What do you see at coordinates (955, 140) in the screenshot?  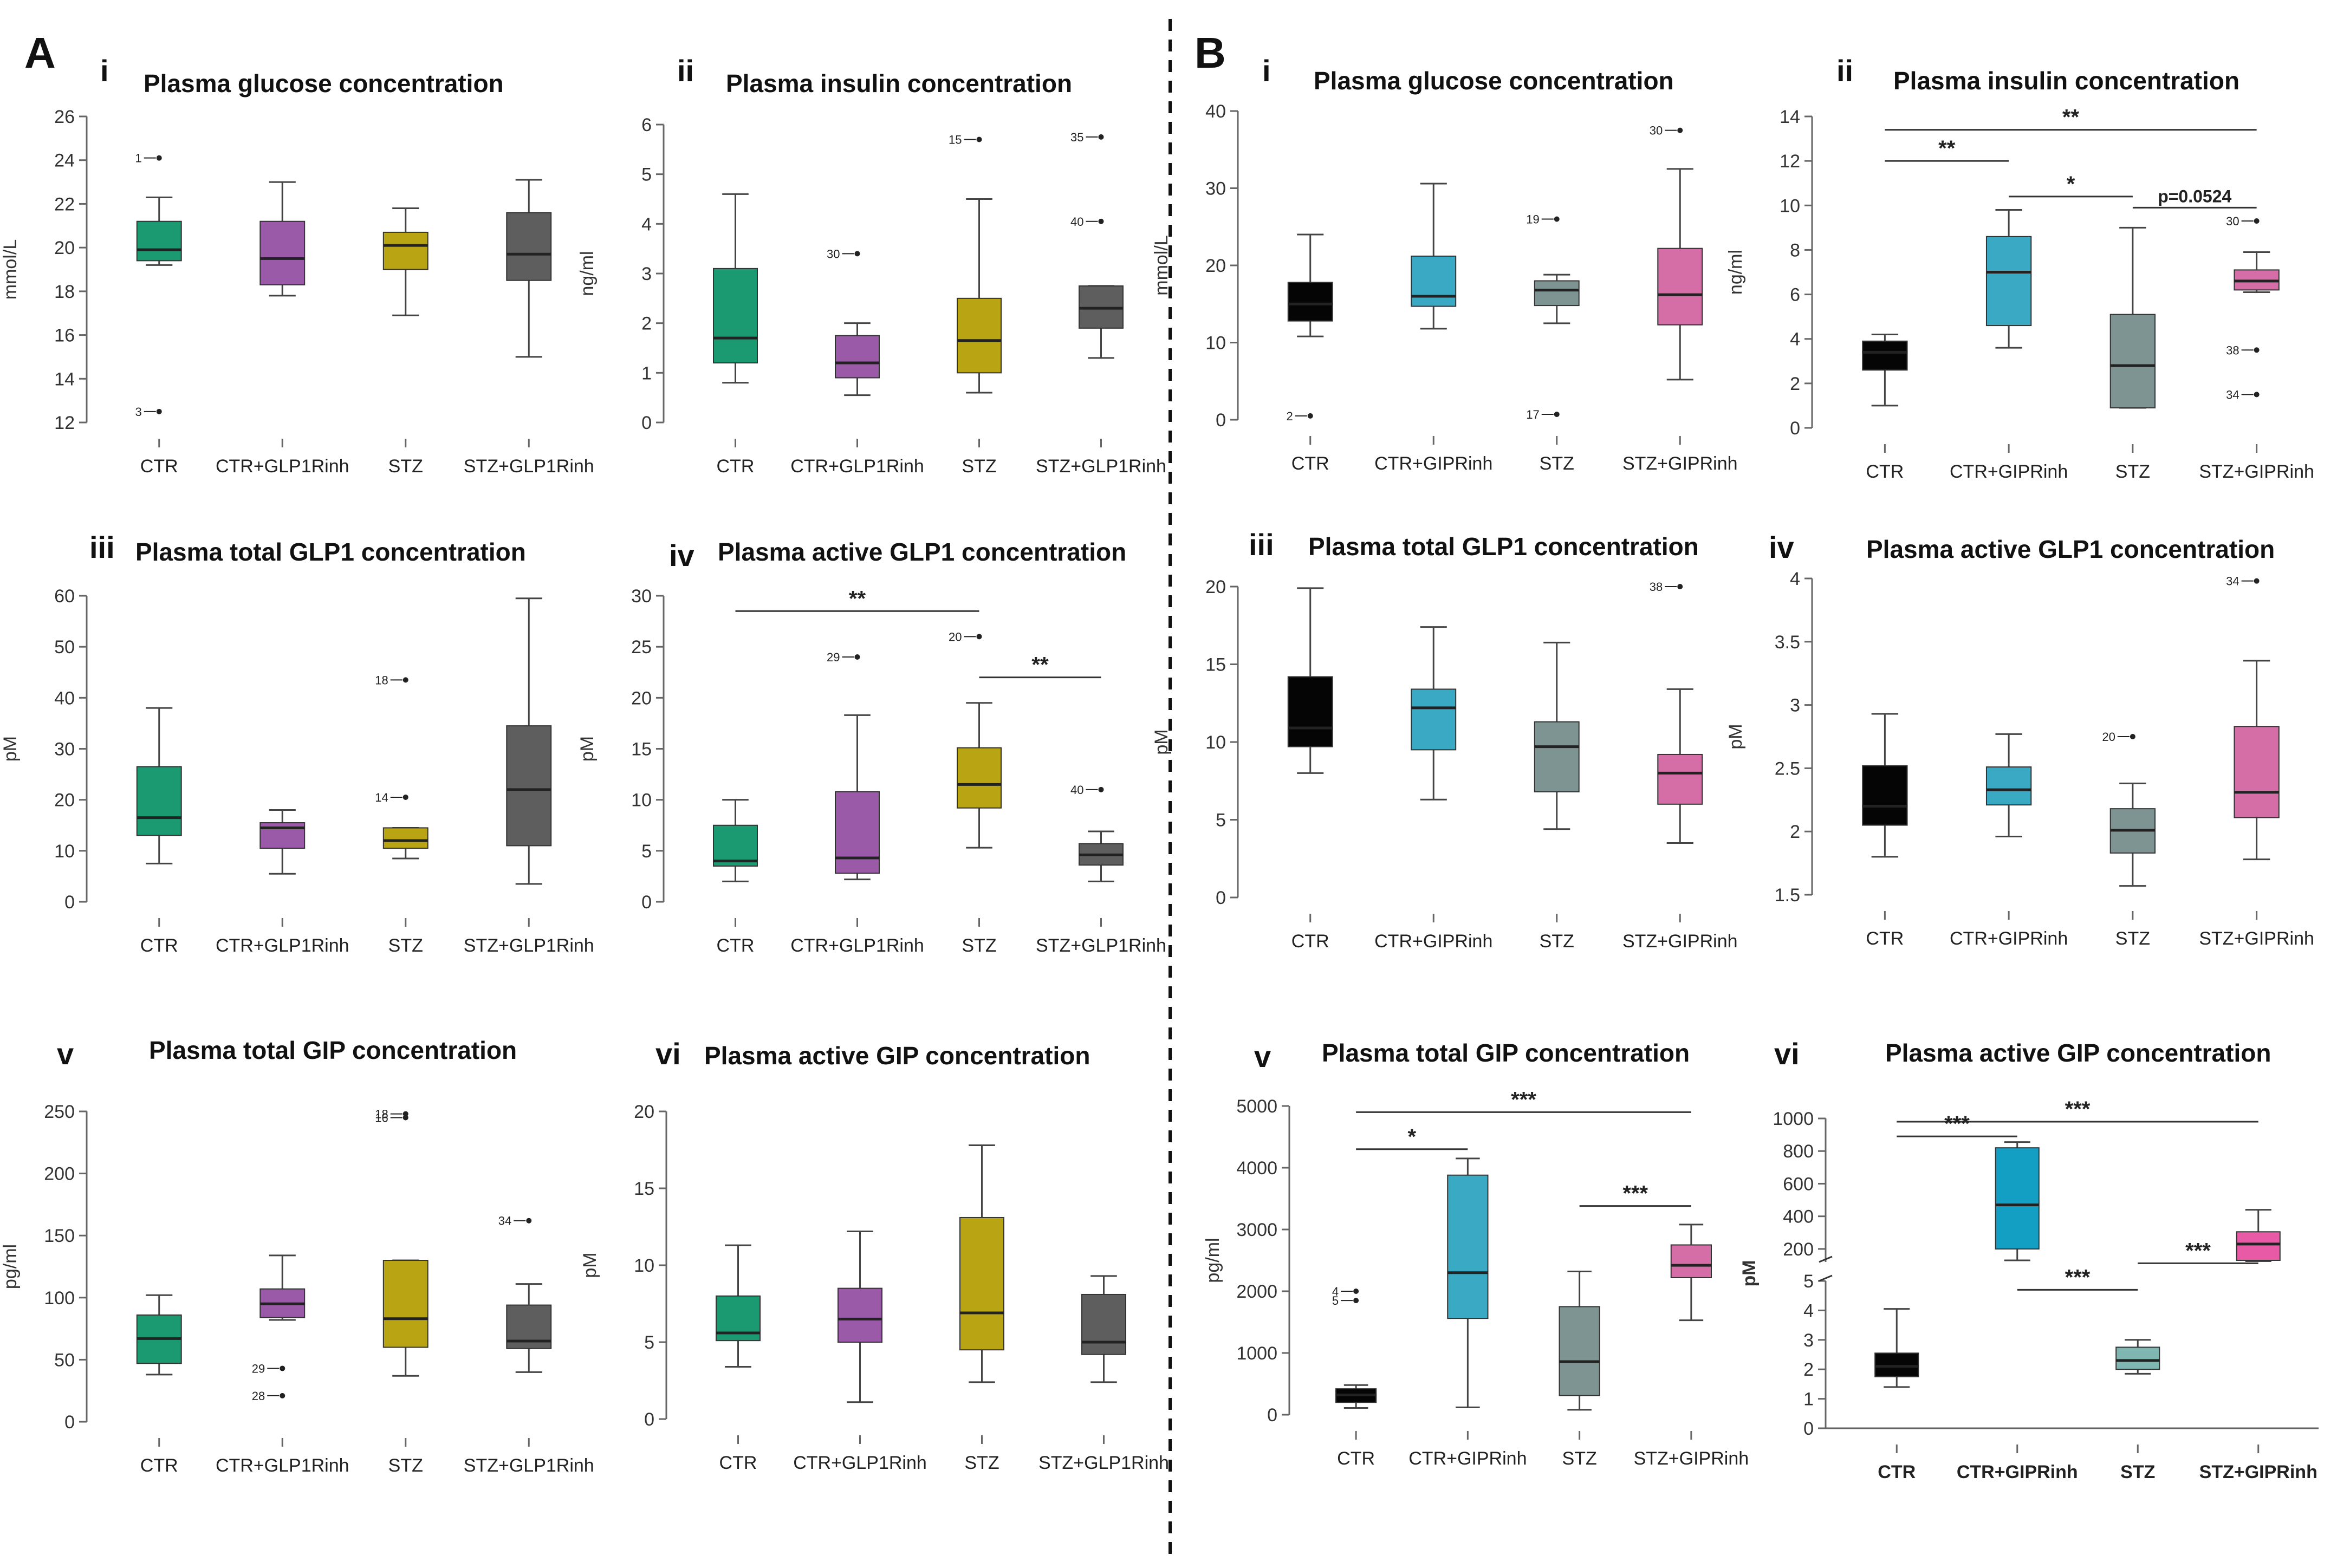 I see `outlier-label: 15` at bounding box center [955, 140].